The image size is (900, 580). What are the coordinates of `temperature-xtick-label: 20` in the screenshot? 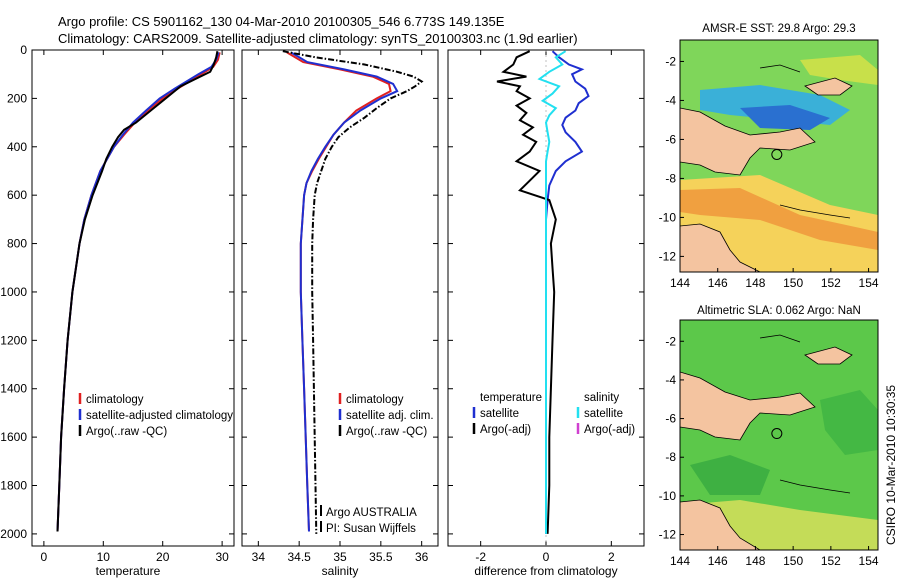 It's located at (163, 557).